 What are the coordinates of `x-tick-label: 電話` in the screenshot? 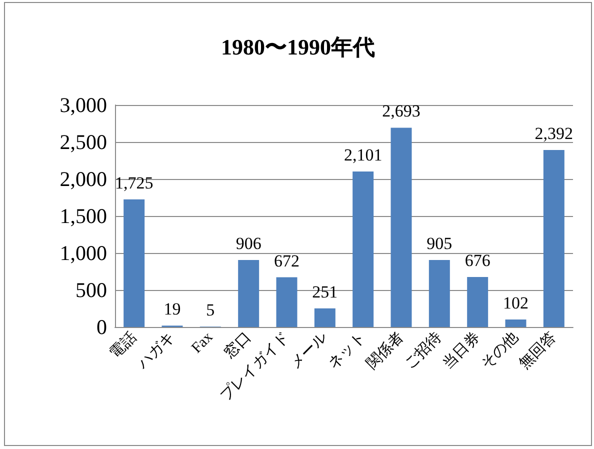 It's located at (123, 345).